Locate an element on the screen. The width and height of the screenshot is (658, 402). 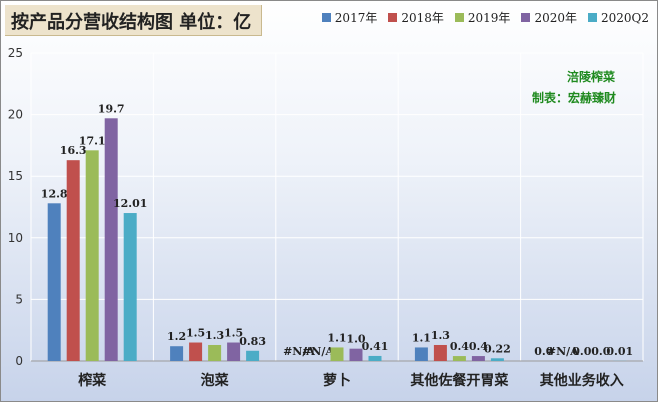
data-label: 0.83 is located at coordinates (252, 341).